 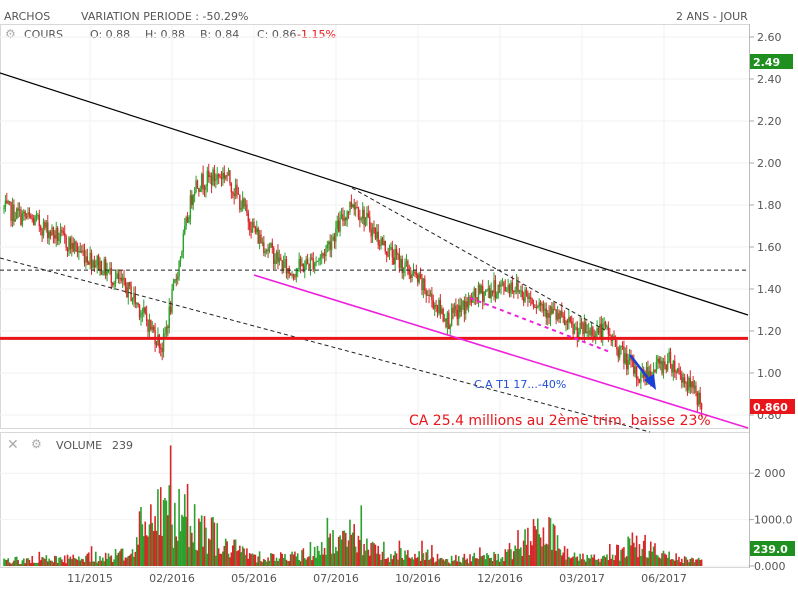 What do you see at coordinates (254, 578) in the screenshot?
I see `x-tick-label: 05/2016` at bounding box center [254, 578].